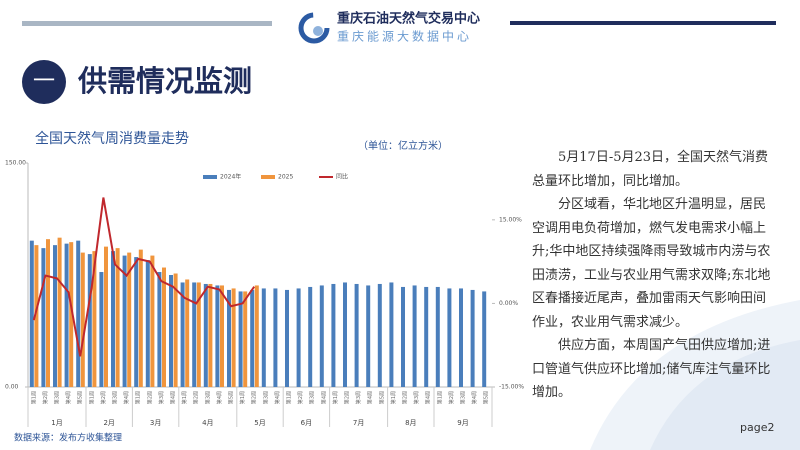 The height and width of the screenshot is (450, 800). What do you see at coordinates (342, 177) in the screenshot?
I see `legend-label: 同比` at bounding box center [342, 177].